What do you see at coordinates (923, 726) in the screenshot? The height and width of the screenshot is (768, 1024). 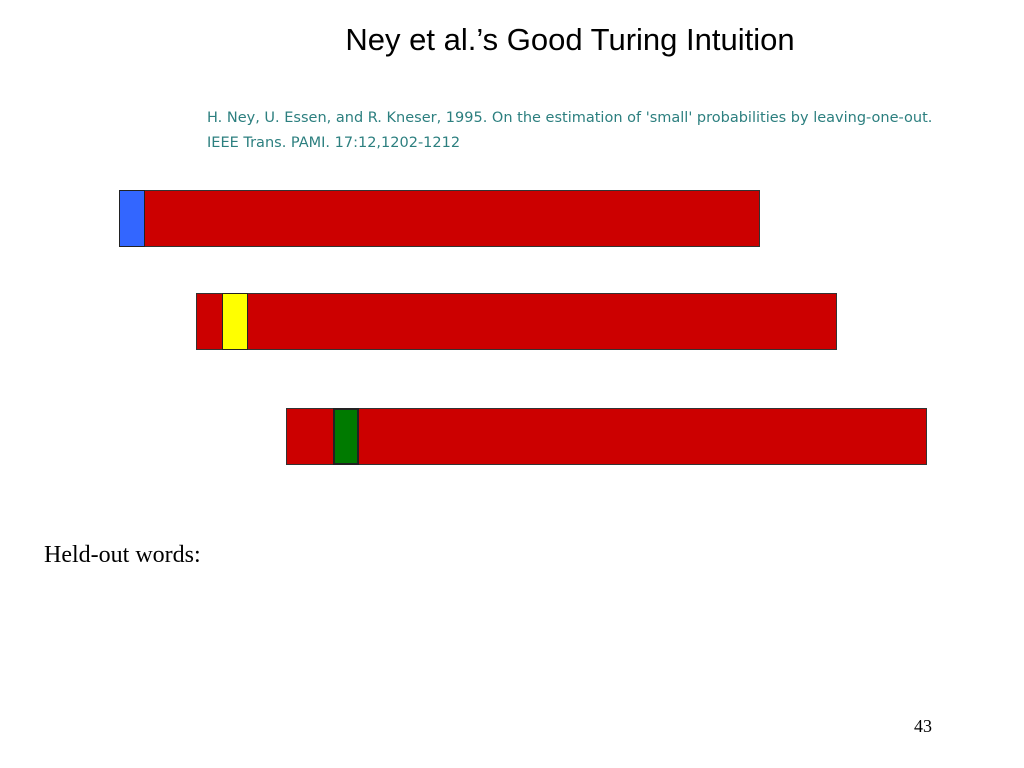 I see `page-number: 43` at bounding box center [923, 726].